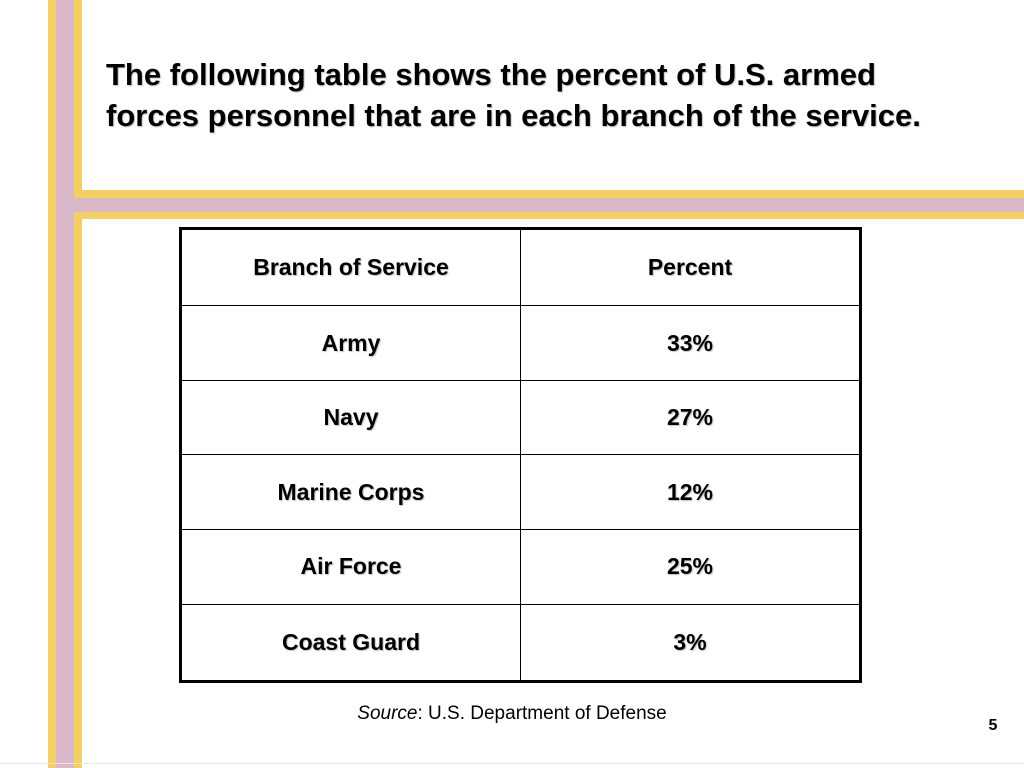  Describe the element at coordinates (690, 343) in the screenshot. I see `cell-percent: 33%` at that location.